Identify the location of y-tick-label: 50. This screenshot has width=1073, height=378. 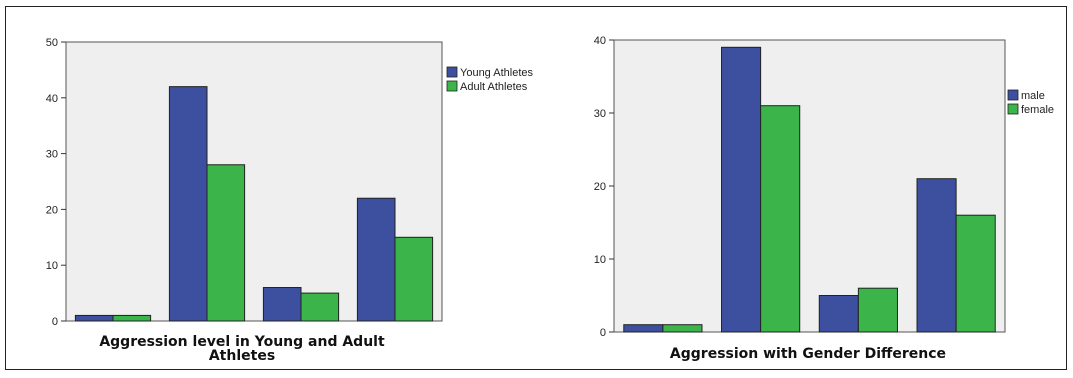
(52, 43).